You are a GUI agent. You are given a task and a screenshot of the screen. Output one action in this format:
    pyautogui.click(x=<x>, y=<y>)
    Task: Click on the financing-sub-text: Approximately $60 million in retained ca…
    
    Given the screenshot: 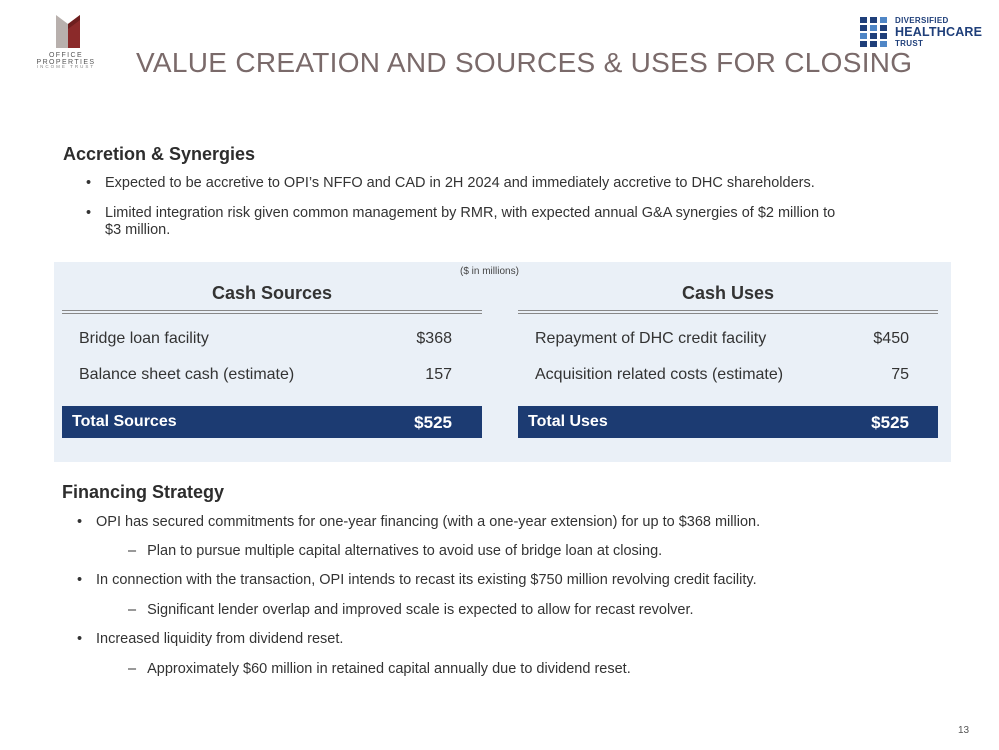 What is the action you would take?
    pyautogui.click(x=389, y=669)
    